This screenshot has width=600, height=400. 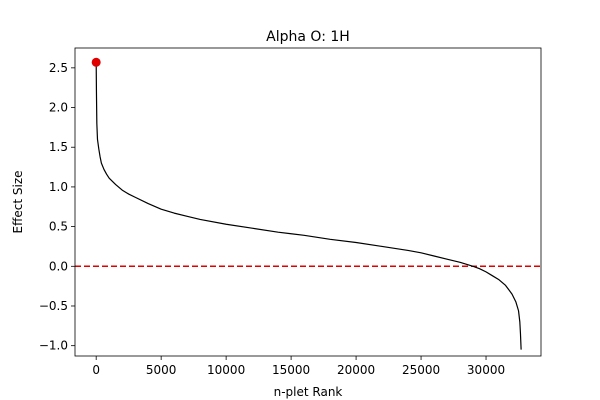 I want to click on x-tick-label: 25000, so click(x=421, y=370).